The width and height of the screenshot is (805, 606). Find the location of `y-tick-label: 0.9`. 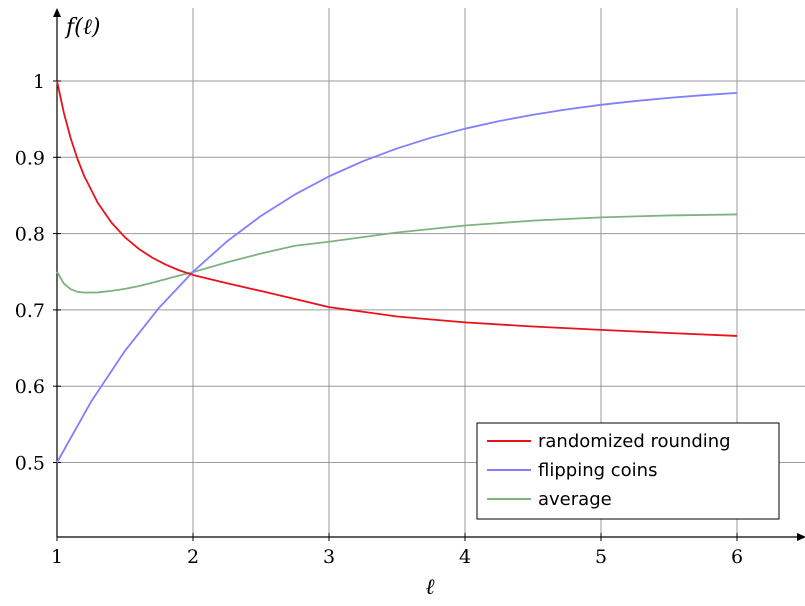

y-tick-label: 0.9 is located at coordinates (30, 158).